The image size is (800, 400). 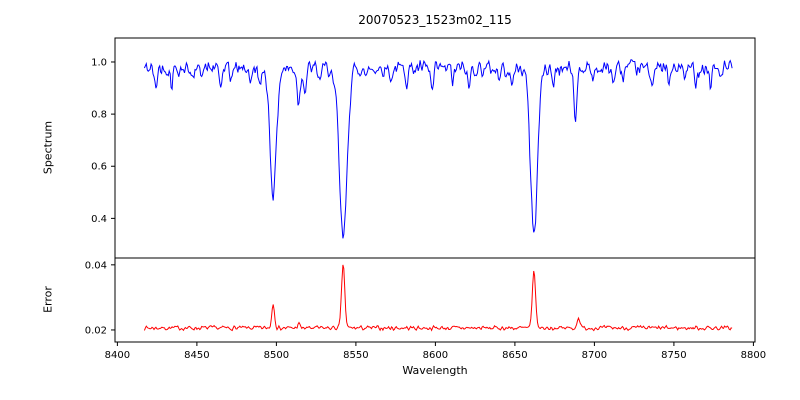 I want to click on y-tick-label: 0.6, so click(x=99, y=167).